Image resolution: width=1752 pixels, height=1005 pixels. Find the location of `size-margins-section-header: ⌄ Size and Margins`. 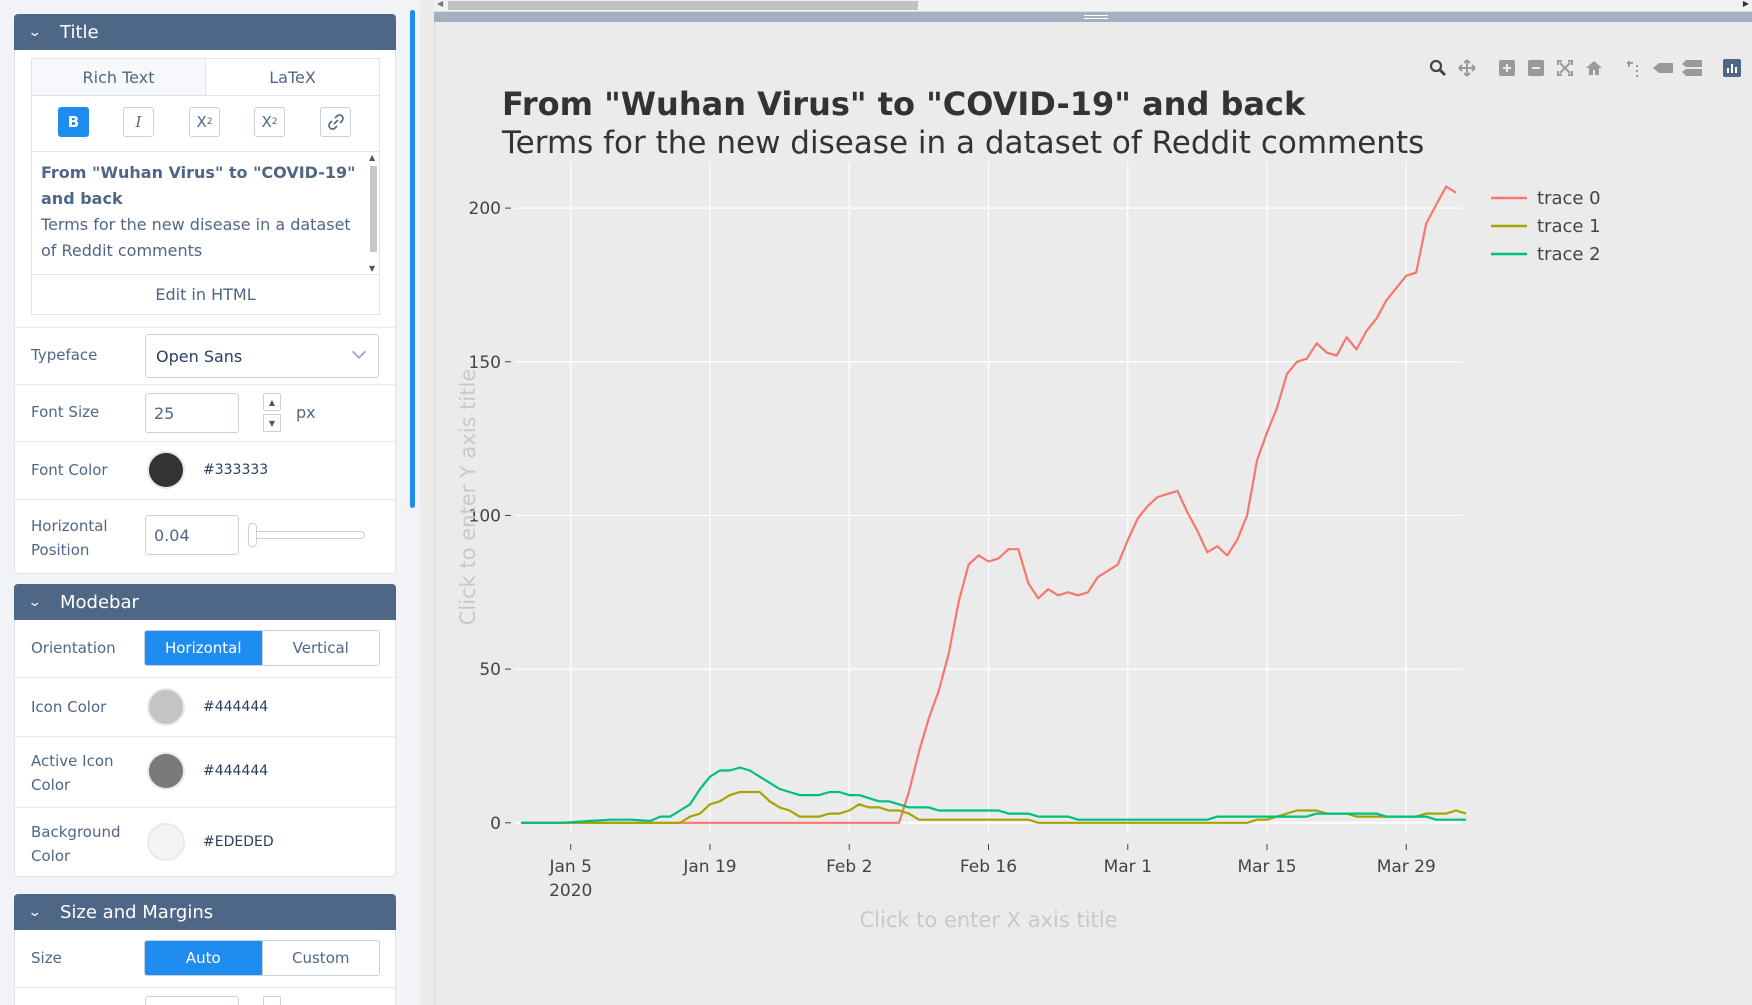

size-margins-section-header: ⌄ Size and Margins is located at coordinates (205, 912).